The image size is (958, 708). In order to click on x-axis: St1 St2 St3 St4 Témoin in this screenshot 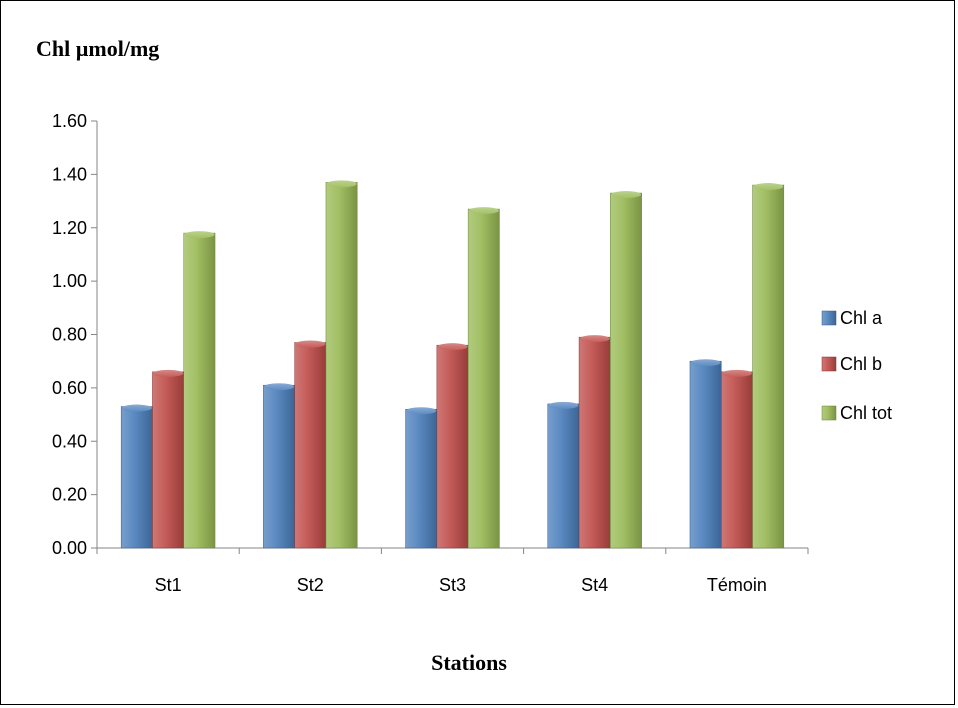, I will do `click(452, 571)`.